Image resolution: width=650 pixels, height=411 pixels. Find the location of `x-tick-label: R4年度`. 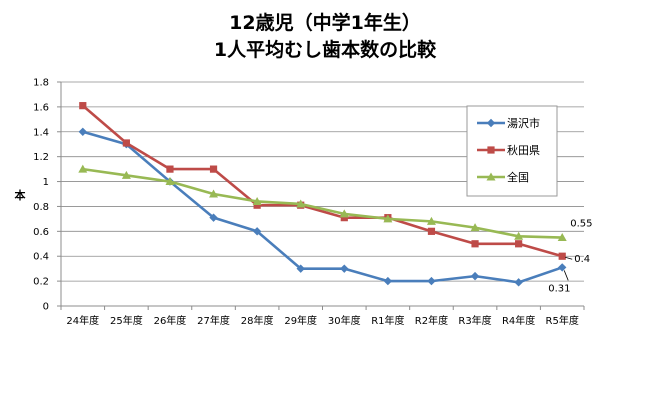

x-tick-label: R4年度 is located at coordinates (518, 320).